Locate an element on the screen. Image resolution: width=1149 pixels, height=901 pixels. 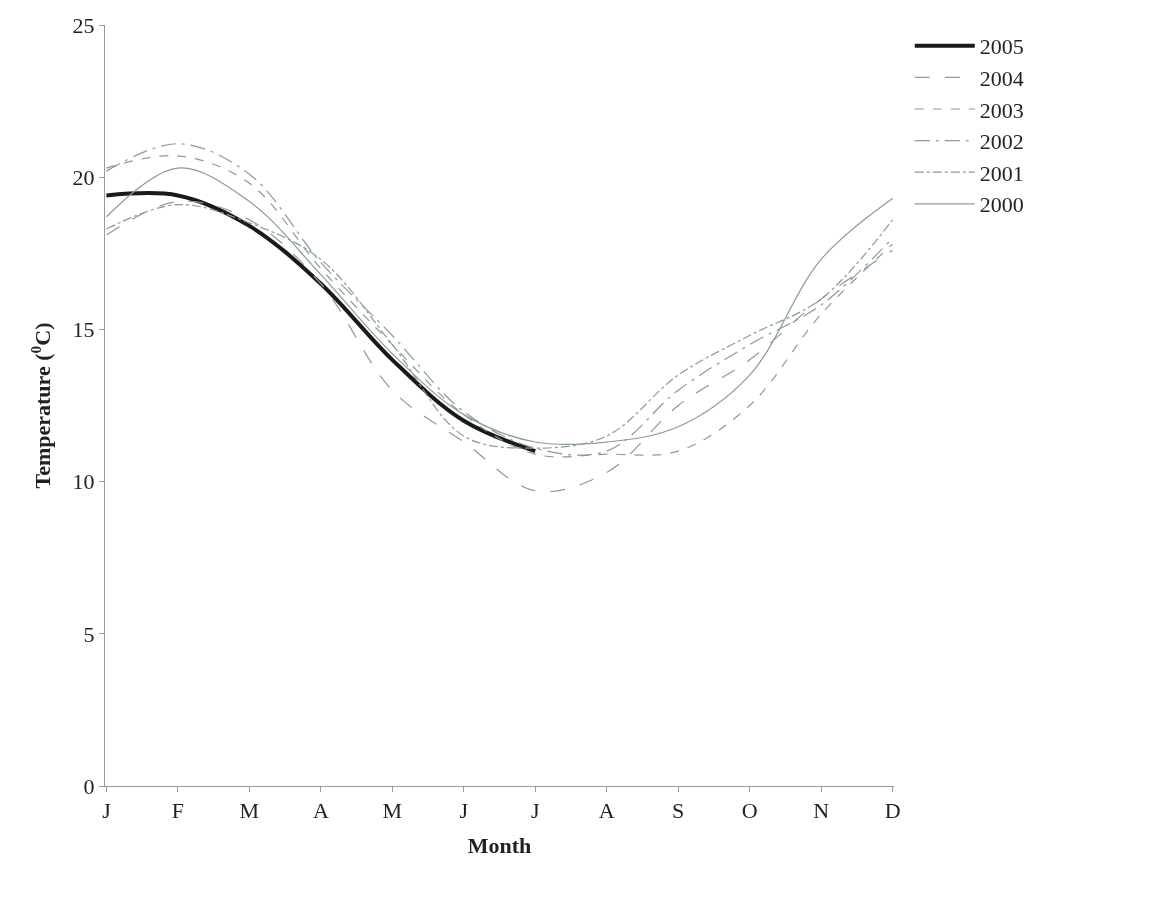
legend-label: 2005 is located at coordinates (1001, 47).